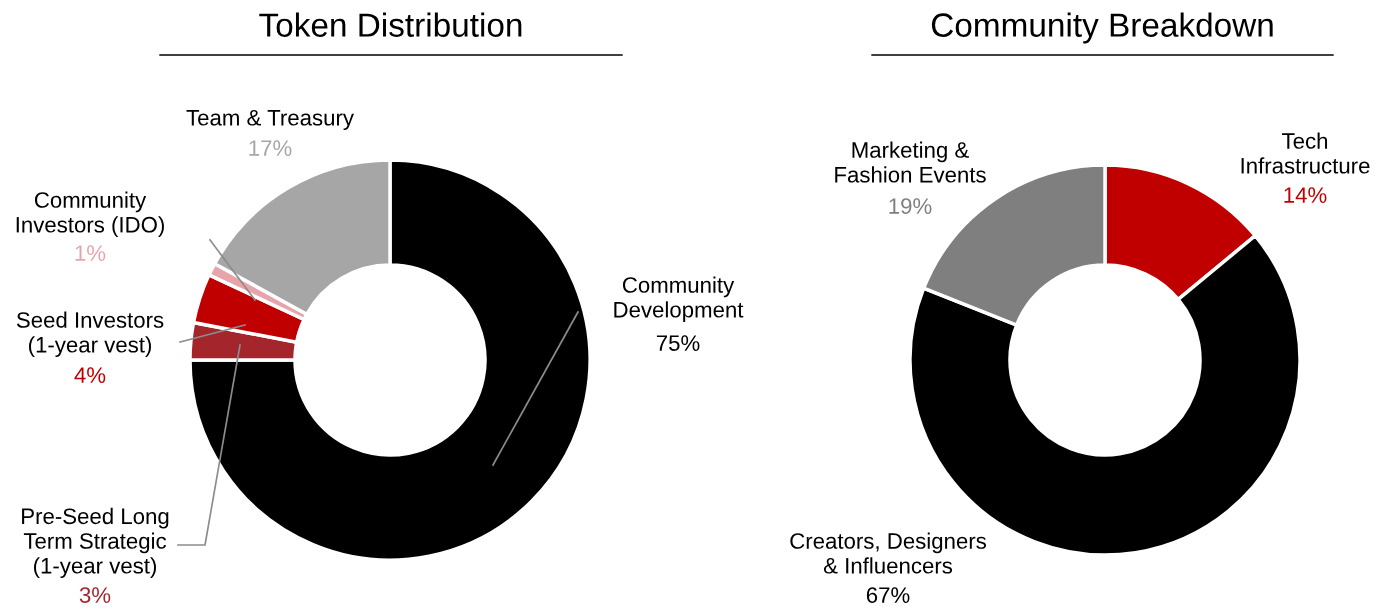  I want to click on slice-label: Team & Treasury, so click(270, 120).